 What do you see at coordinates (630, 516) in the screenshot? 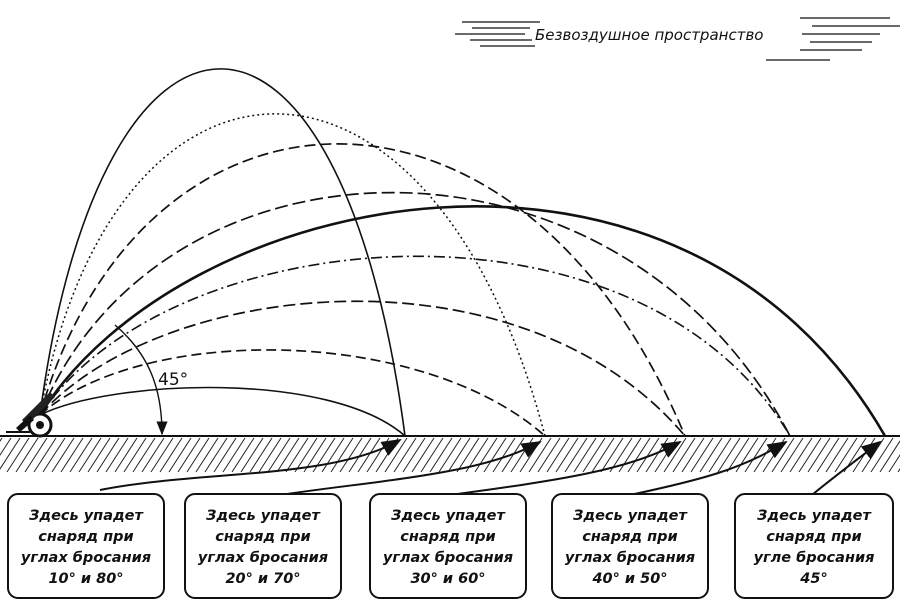
I see `box-4-line-1: Здесь упадет` at bounding box center [630, 516].